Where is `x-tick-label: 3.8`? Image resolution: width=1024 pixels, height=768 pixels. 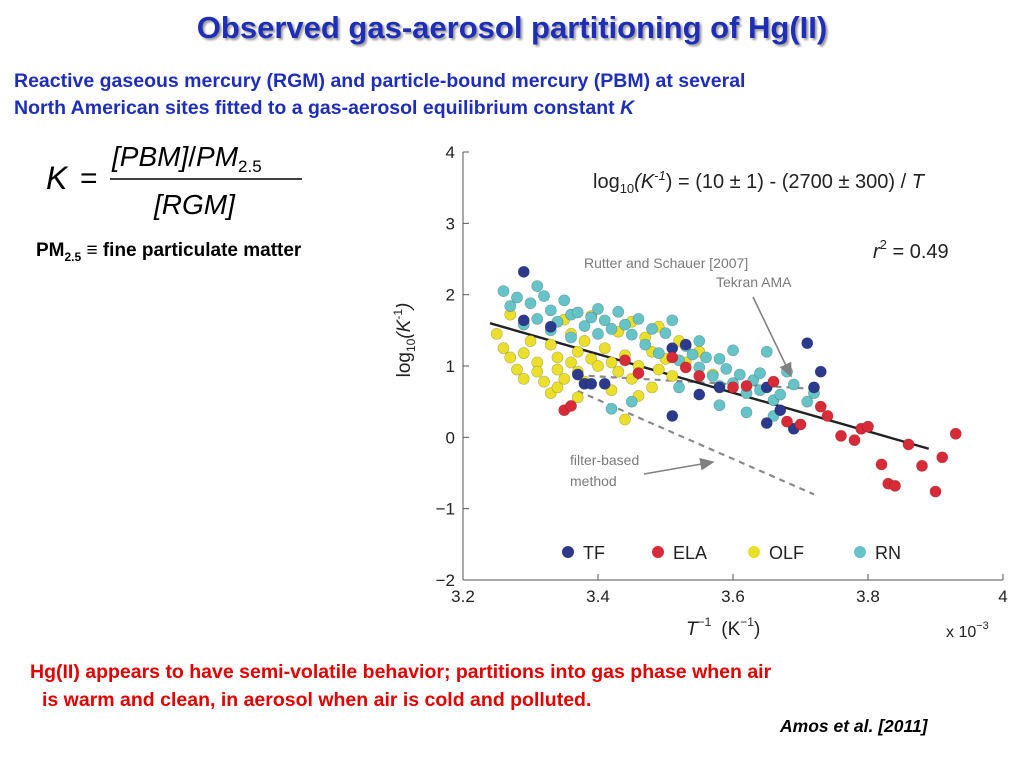
x-tick-label: 3.8 is located at coordinates (868, 596).